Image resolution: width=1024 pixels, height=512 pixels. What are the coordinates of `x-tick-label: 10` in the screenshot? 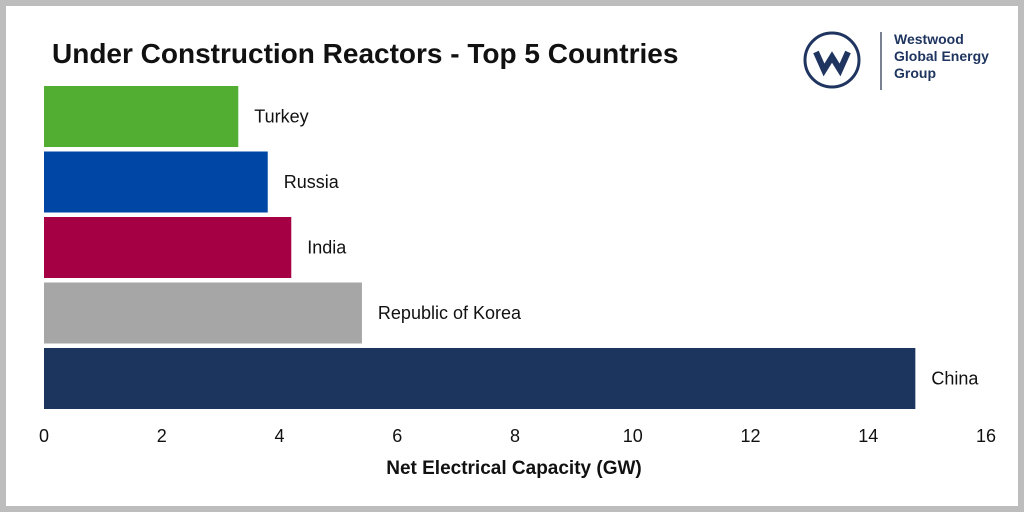 It's located at (633, 436).